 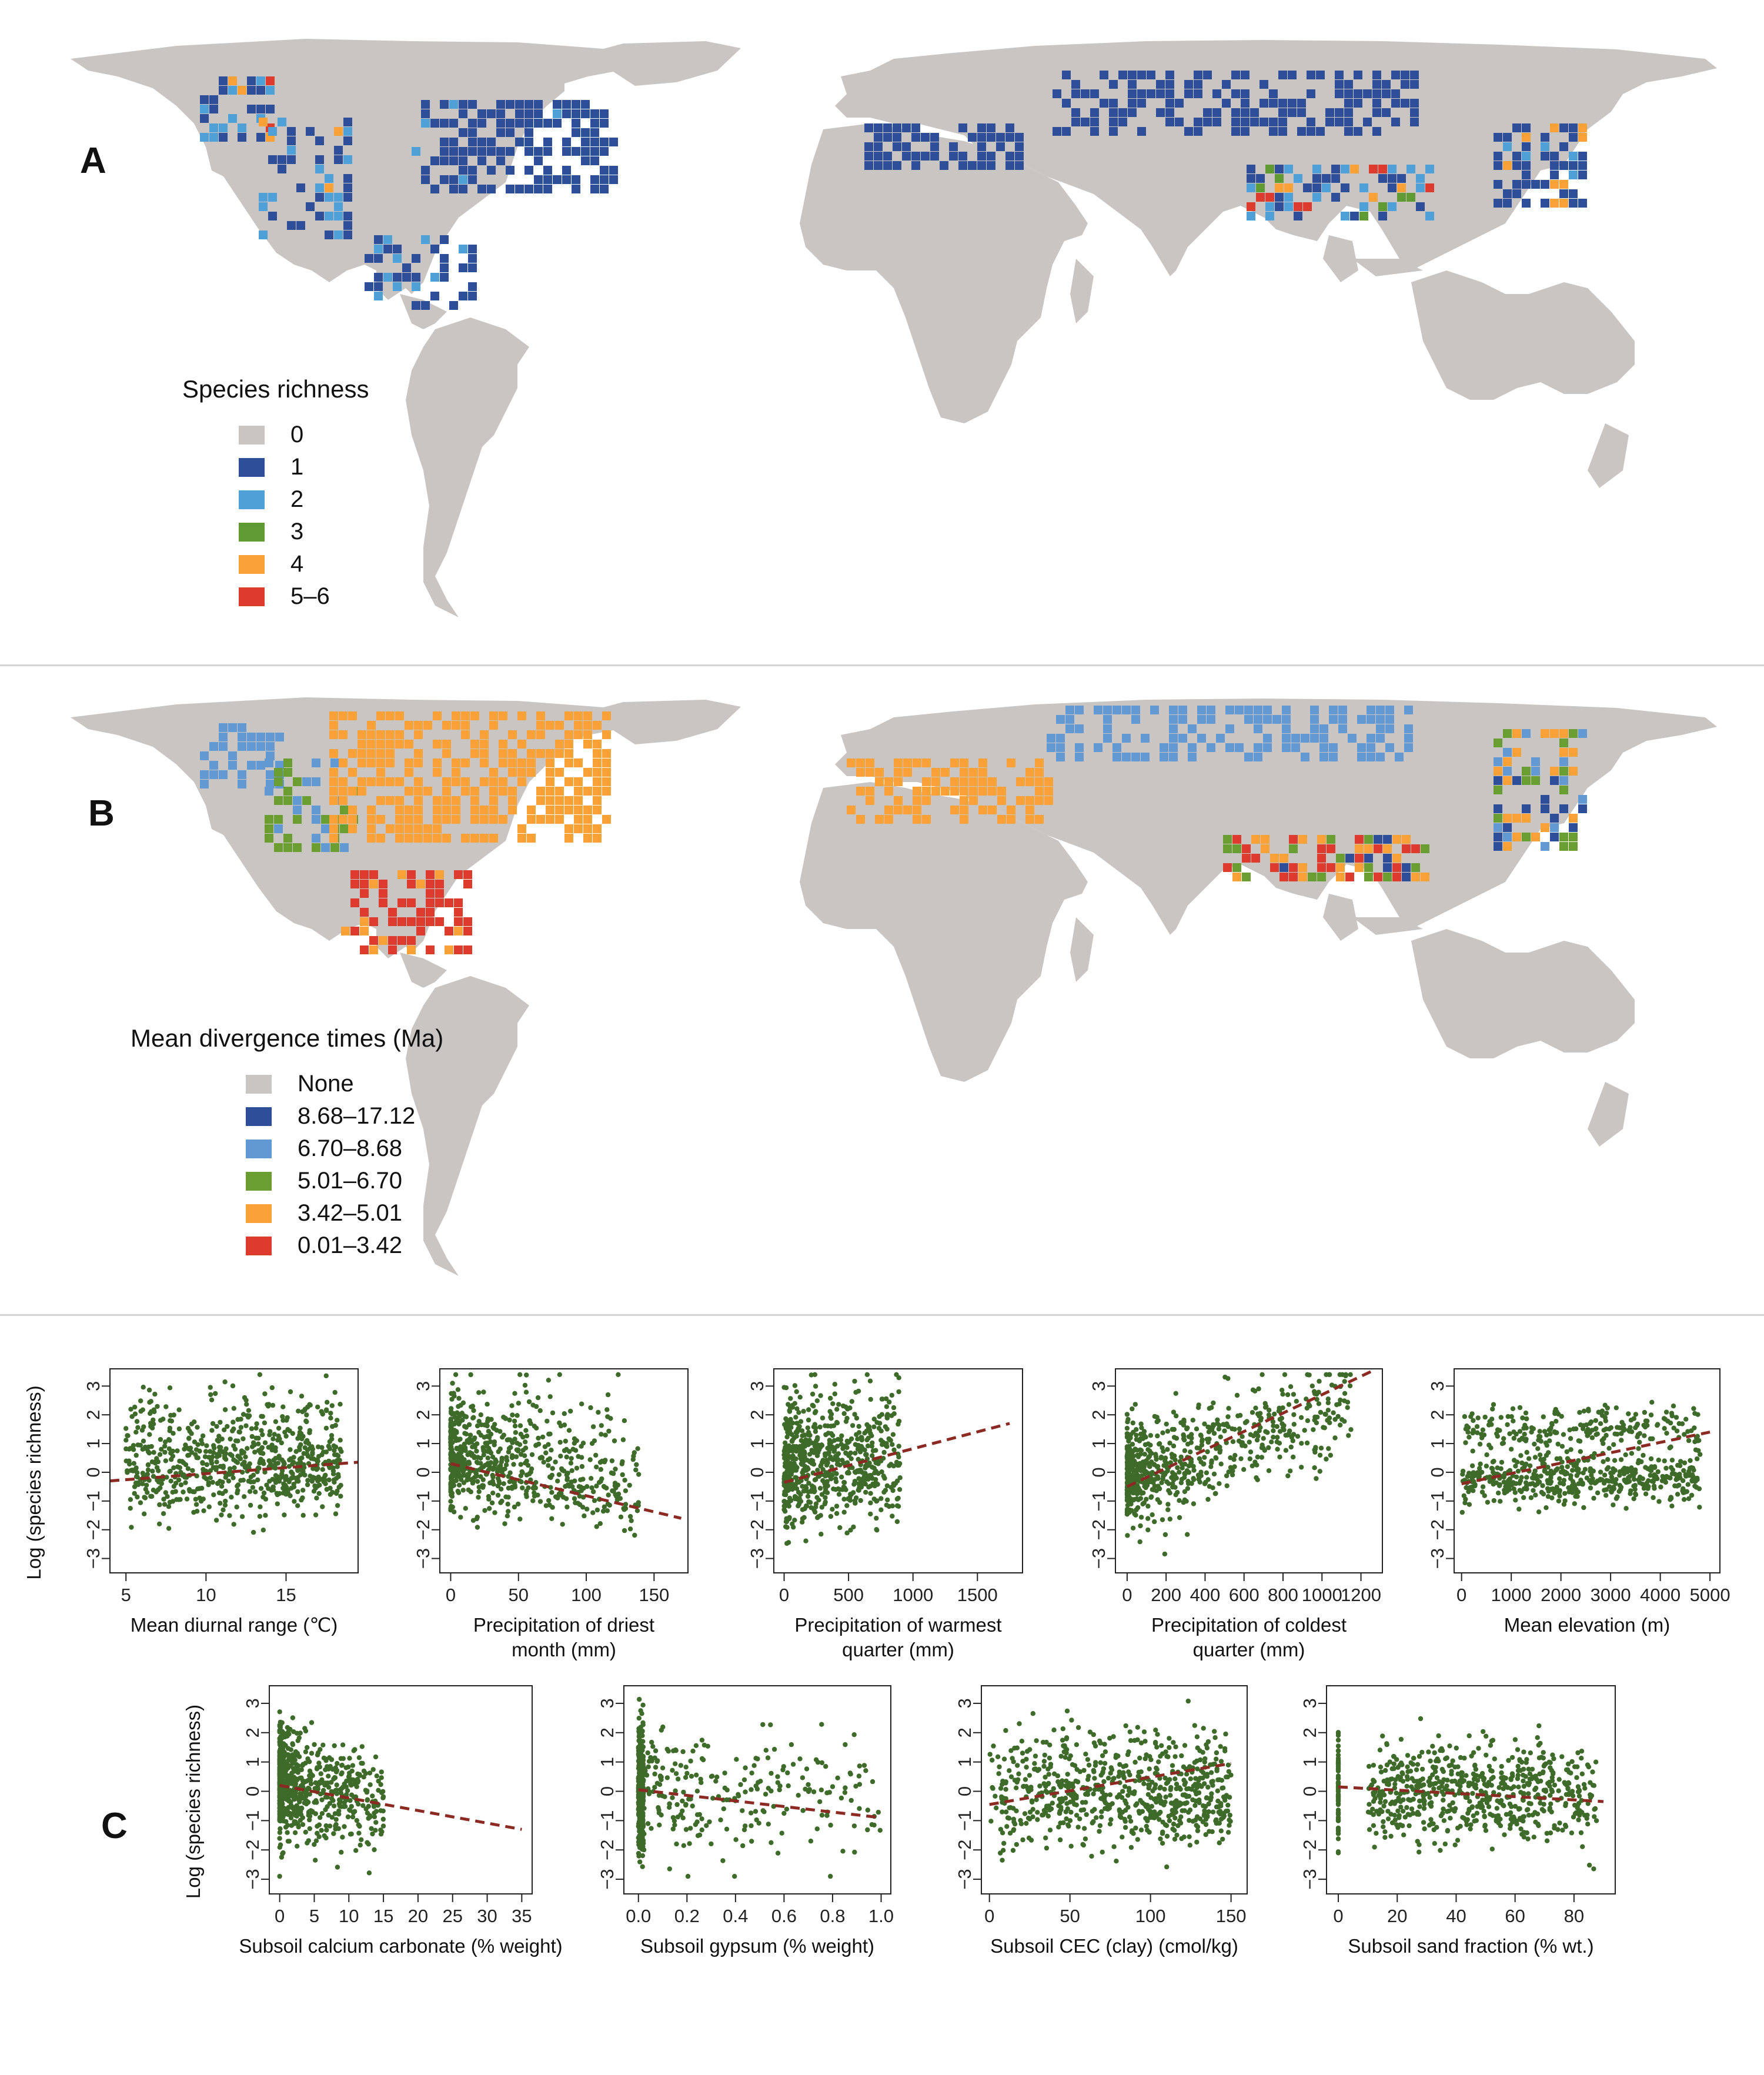 What do you see at coordinates (654, 1595) in the screenshot?
I see `x-tick-label: 150` at bounding box center [654, 1595].